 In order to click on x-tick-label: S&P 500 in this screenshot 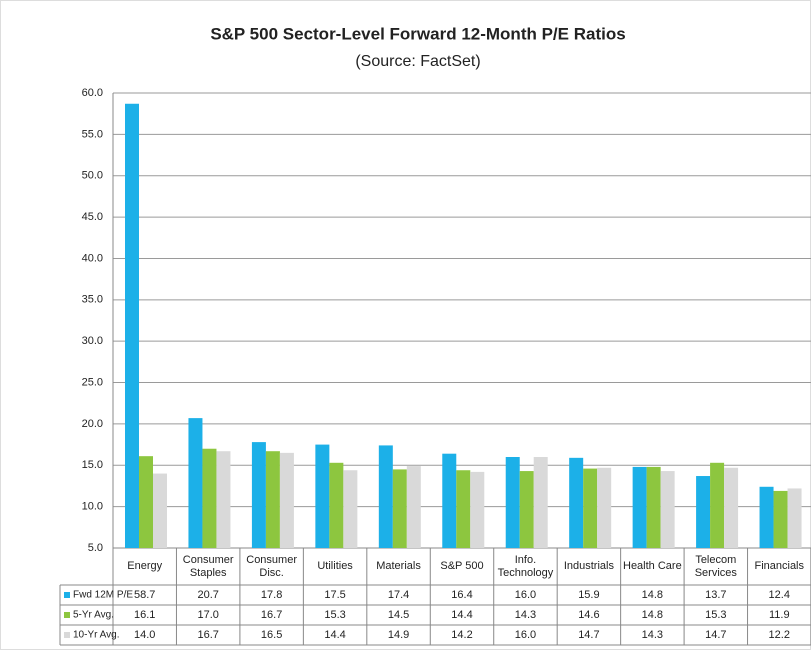, I will do `click(462, 566)`.